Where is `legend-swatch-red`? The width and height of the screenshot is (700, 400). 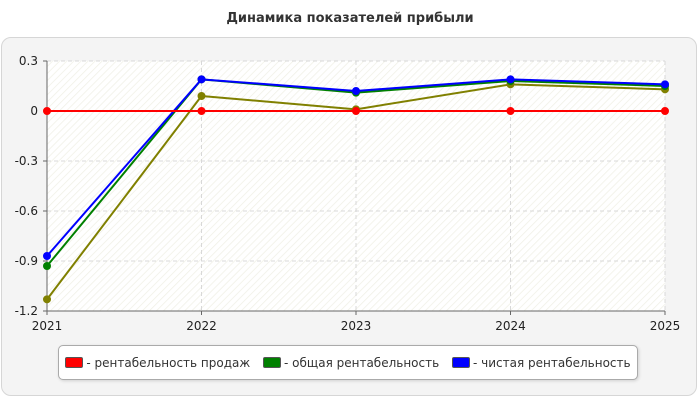 legend-swatch-red is located at coordinates (74, 362).